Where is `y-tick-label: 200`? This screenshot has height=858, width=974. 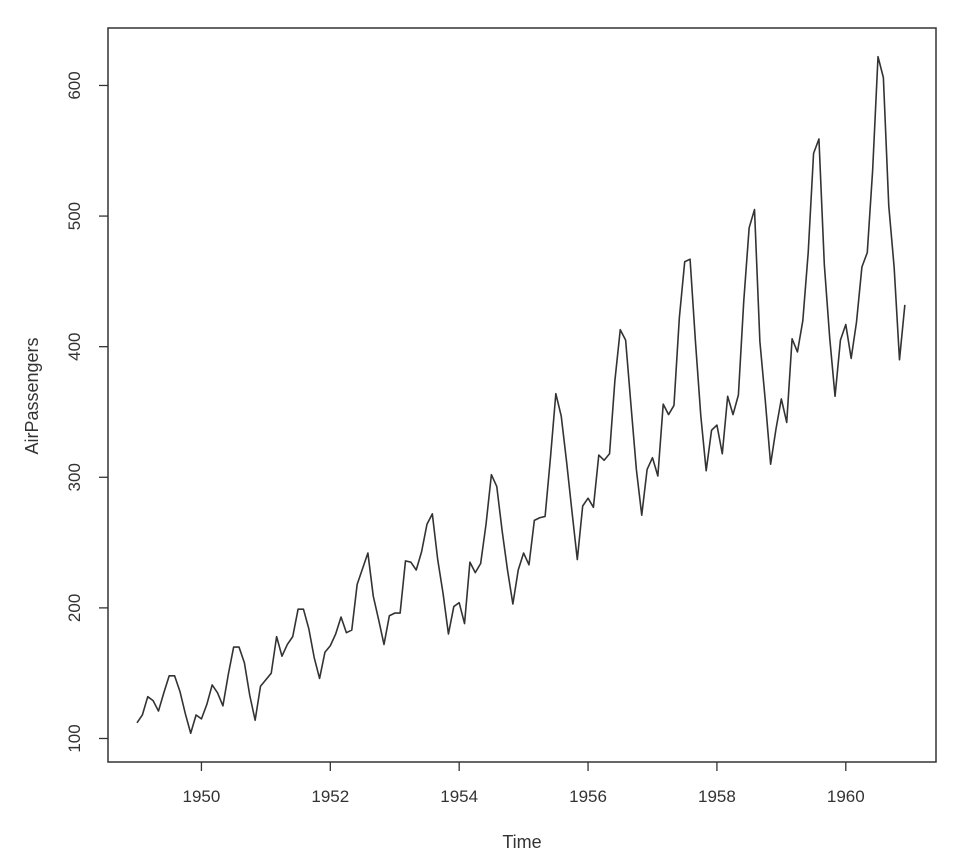 y-tick-label: 200 is located at coordinates (74, 608).